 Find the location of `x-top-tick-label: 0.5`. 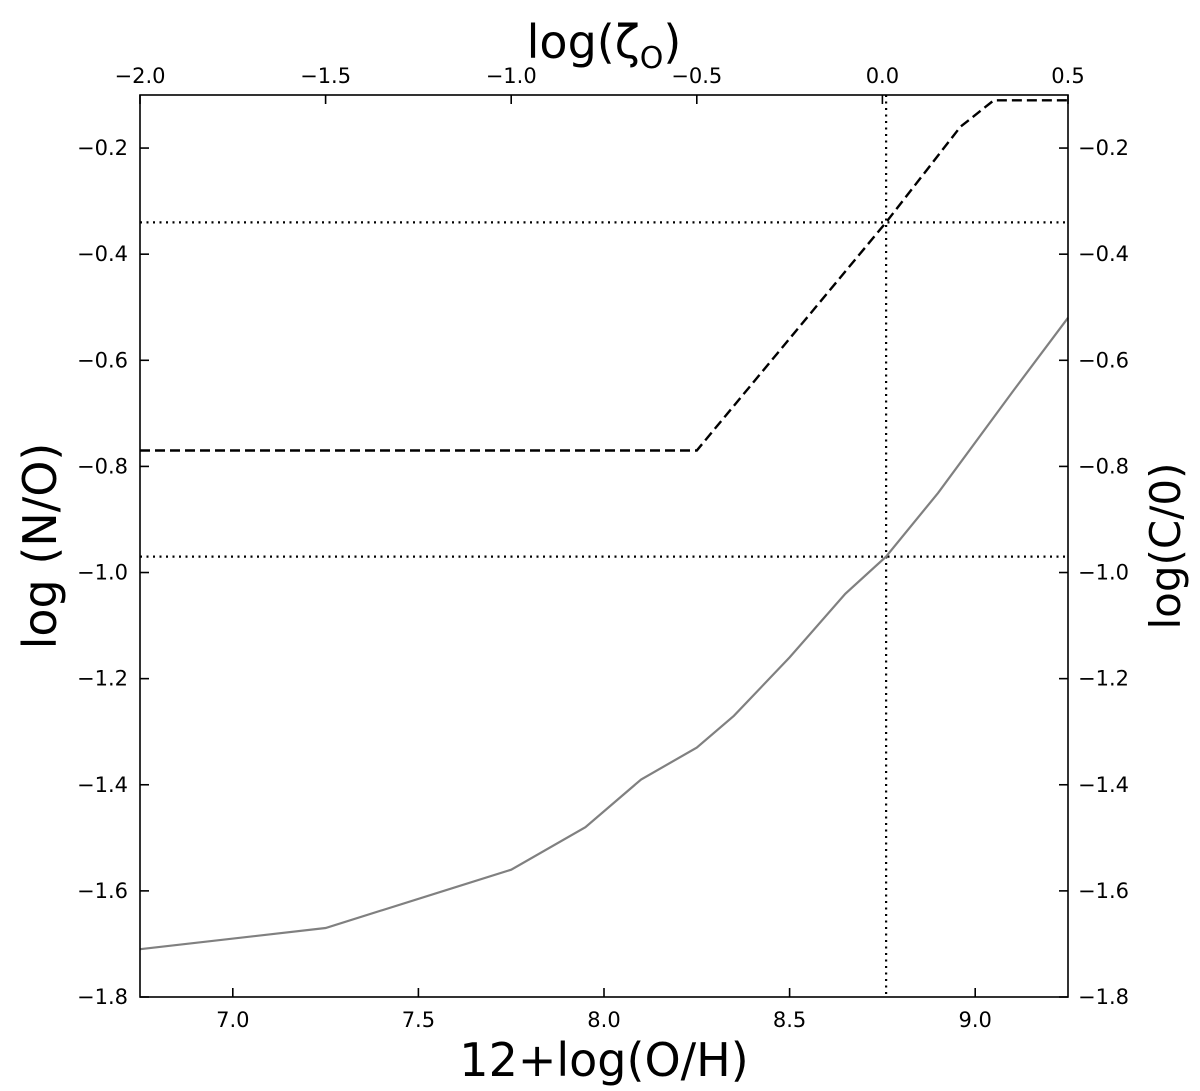

x-top-tick-label: 0.5 is located at coordinates (1067, 76).